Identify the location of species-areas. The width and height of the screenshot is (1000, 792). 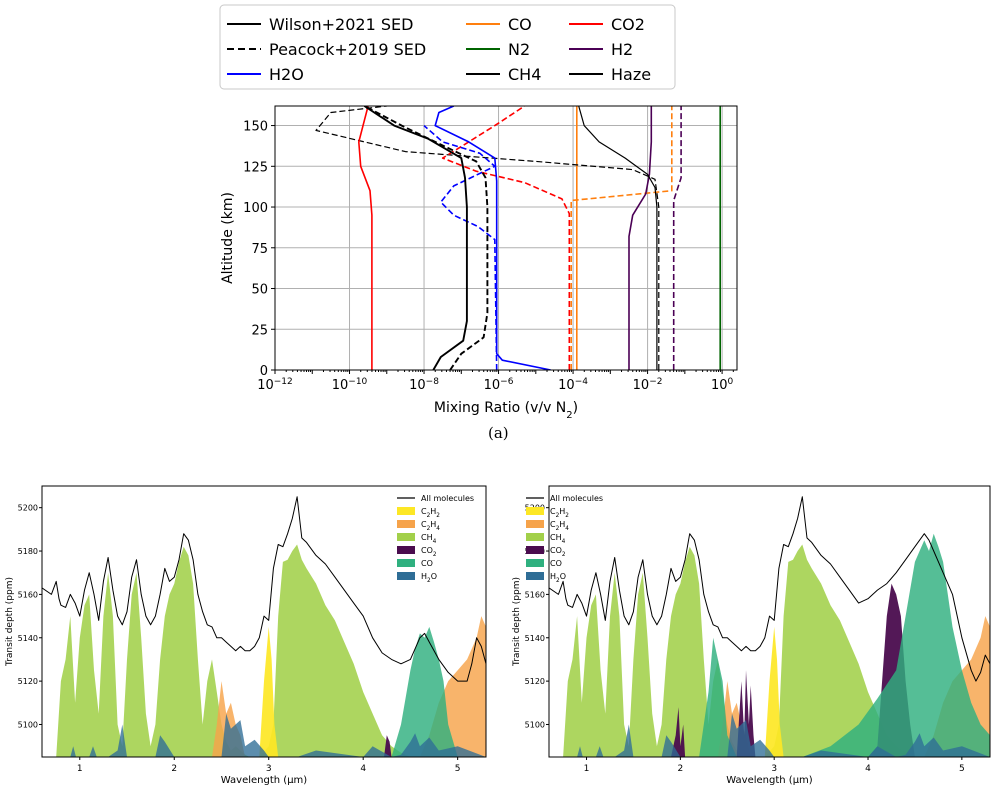
(264, 626).